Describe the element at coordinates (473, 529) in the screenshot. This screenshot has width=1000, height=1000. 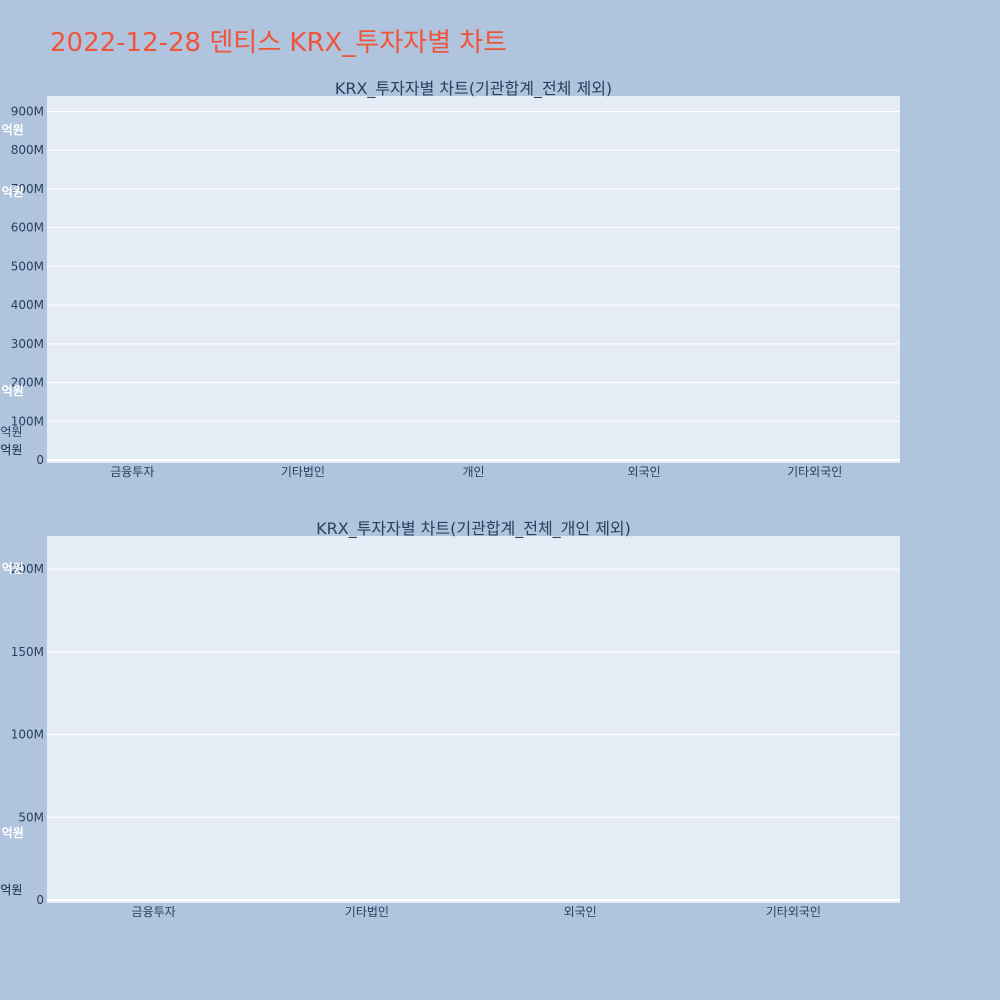
I see `chart2-title: KRX_투자자별 차트(기관합계_전체_개인 제외)` at that location.